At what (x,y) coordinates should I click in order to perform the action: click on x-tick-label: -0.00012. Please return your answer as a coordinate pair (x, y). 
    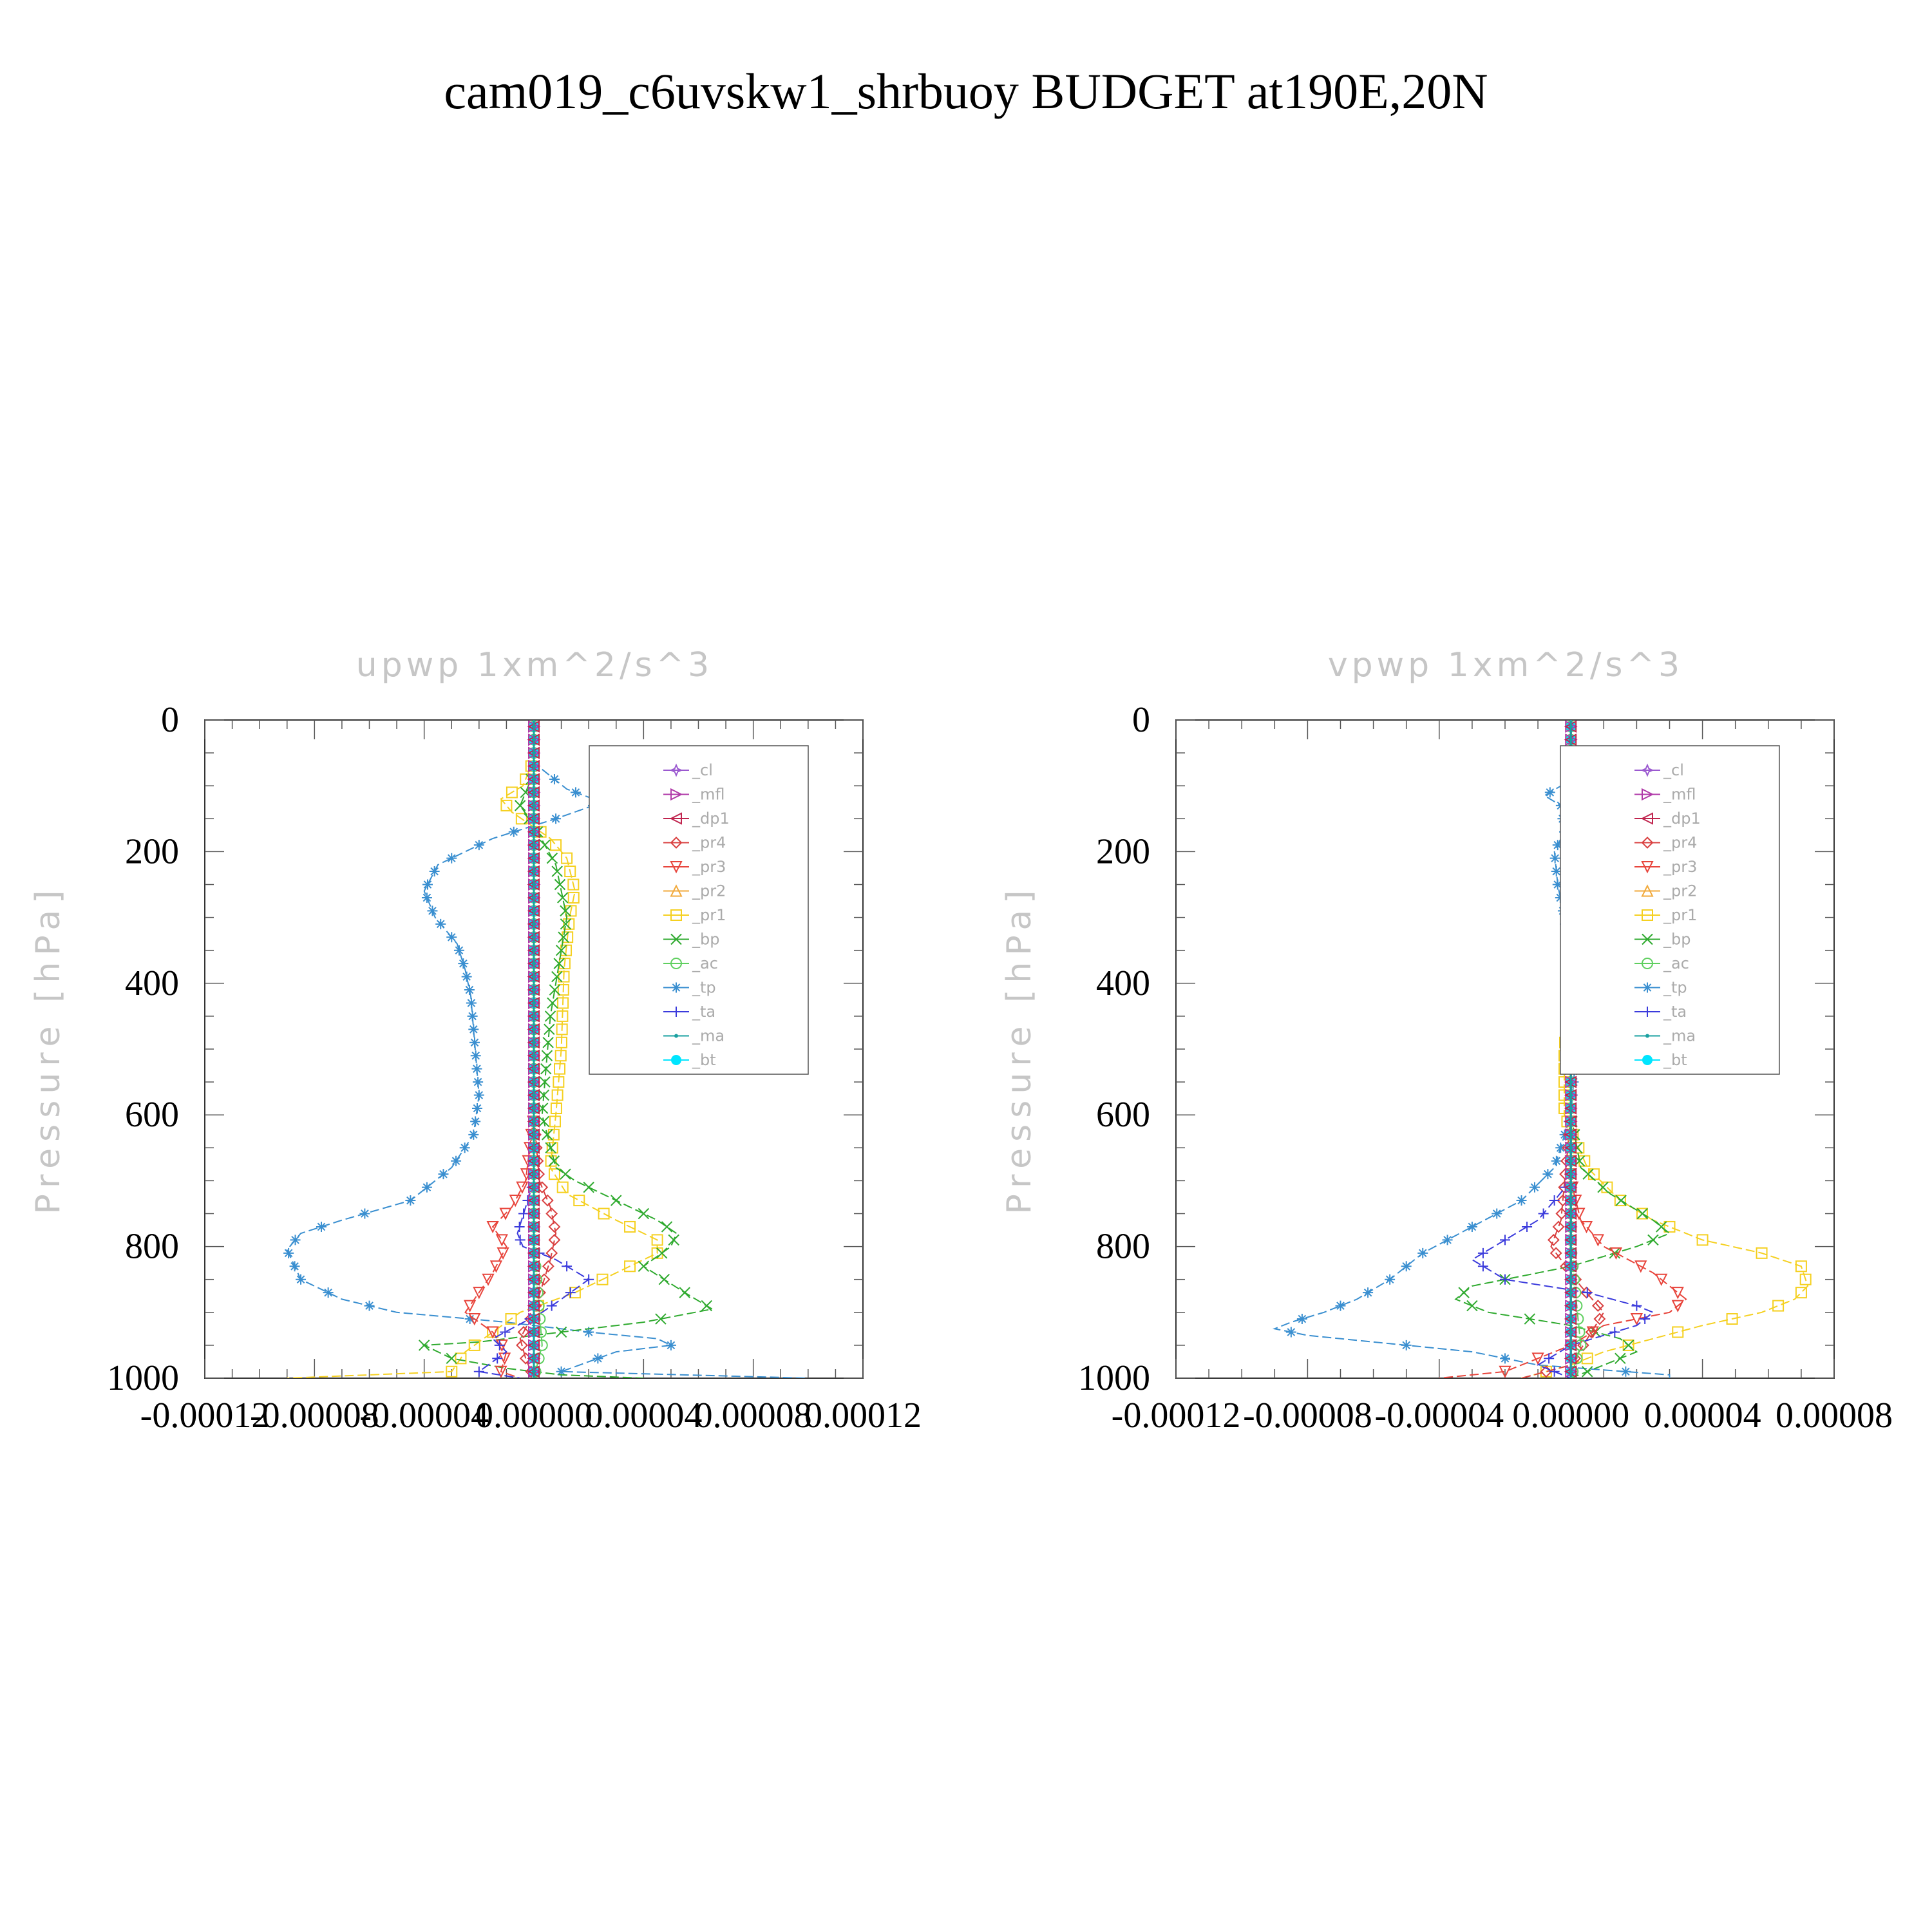
    Looking at the image, I should click on (205, 1415).